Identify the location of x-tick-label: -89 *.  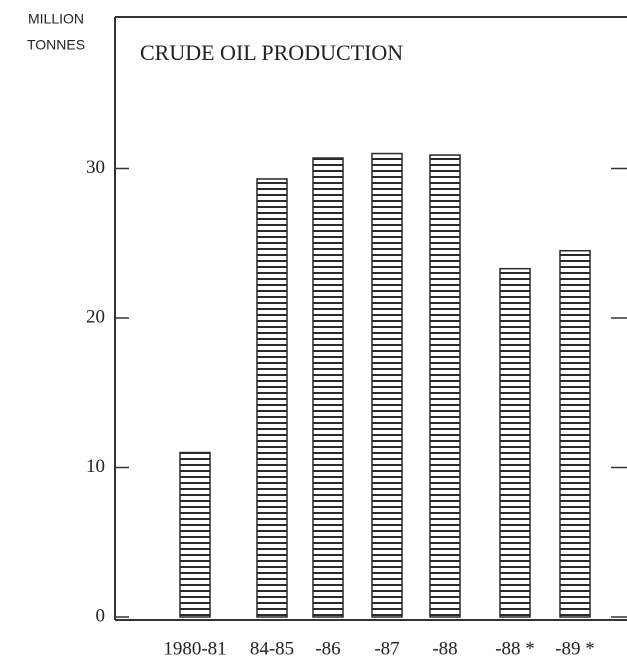
(575, 648).